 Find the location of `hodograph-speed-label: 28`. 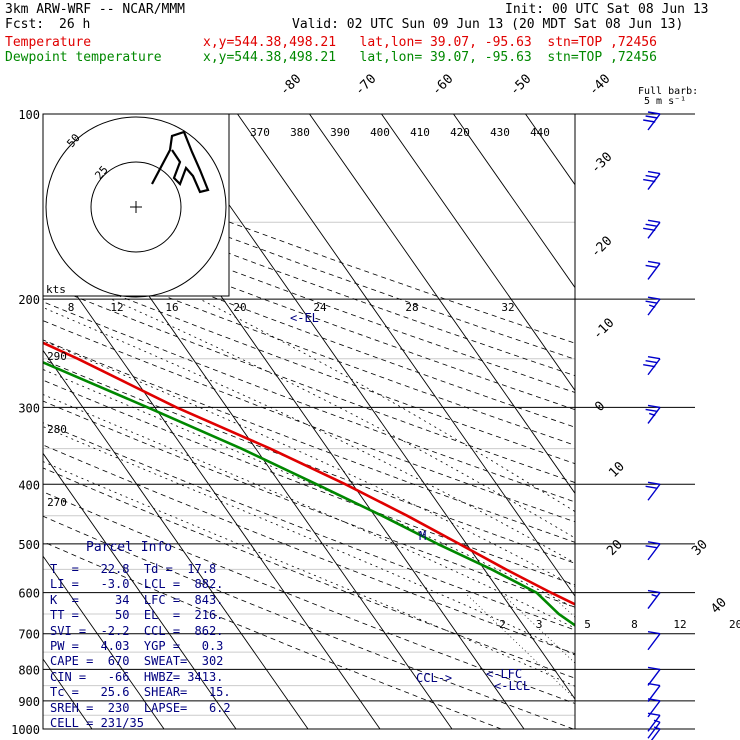

hodograph-speed-label: 28 is located at coordinates (411, 307).